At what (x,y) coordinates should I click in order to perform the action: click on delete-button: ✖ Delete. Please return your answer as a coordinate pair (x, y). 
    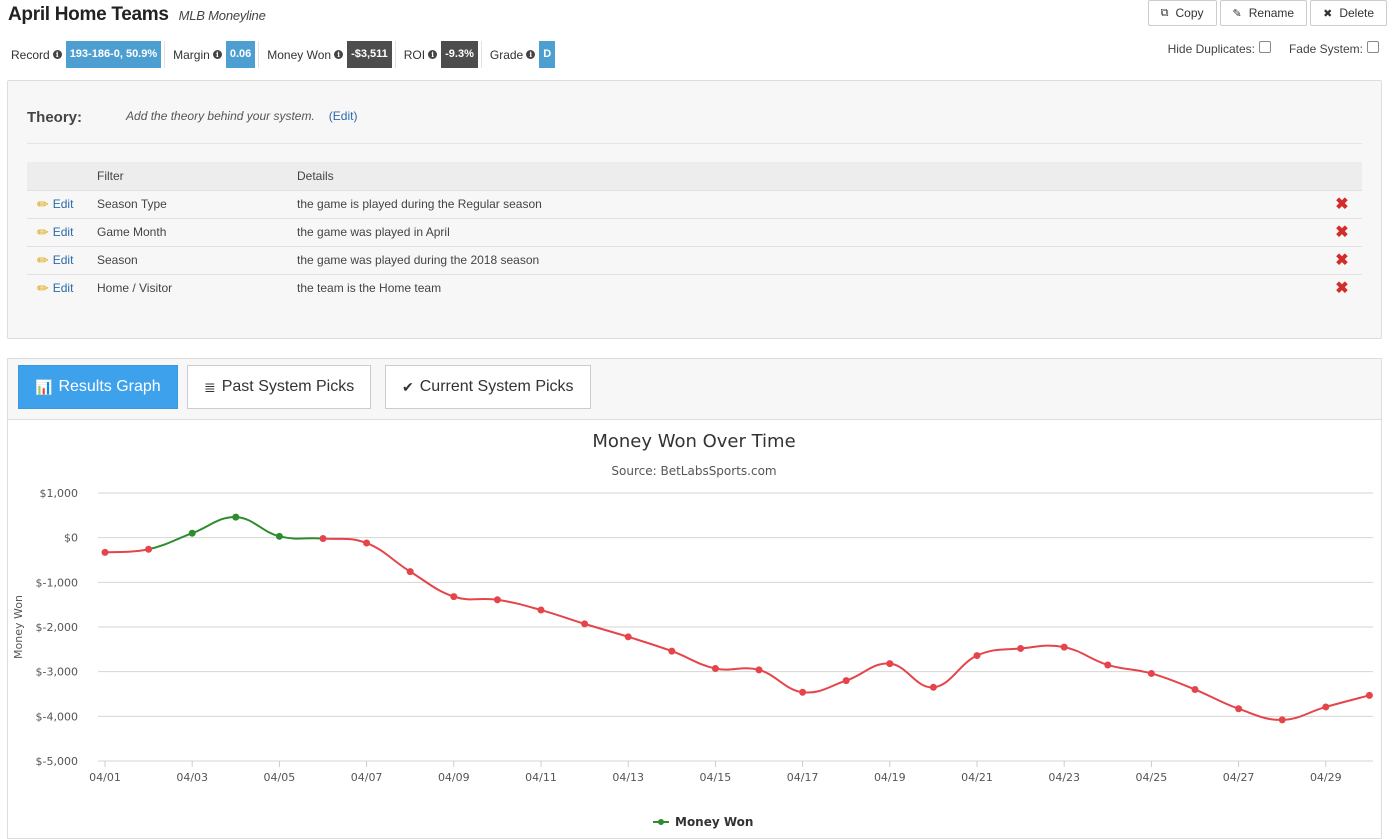
    Looking at the image, I should click on (1348, 13).